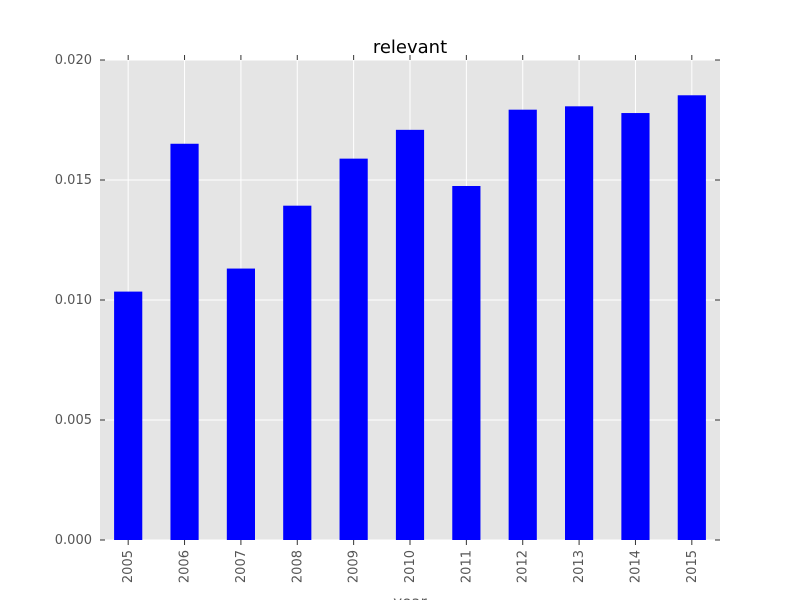 Image resolution: width=800 pixels, height=600 pixels. What do you see at coordinates (184, 341) in the screenshot?
I see `bar-2006` at bounding box center [184, 341].